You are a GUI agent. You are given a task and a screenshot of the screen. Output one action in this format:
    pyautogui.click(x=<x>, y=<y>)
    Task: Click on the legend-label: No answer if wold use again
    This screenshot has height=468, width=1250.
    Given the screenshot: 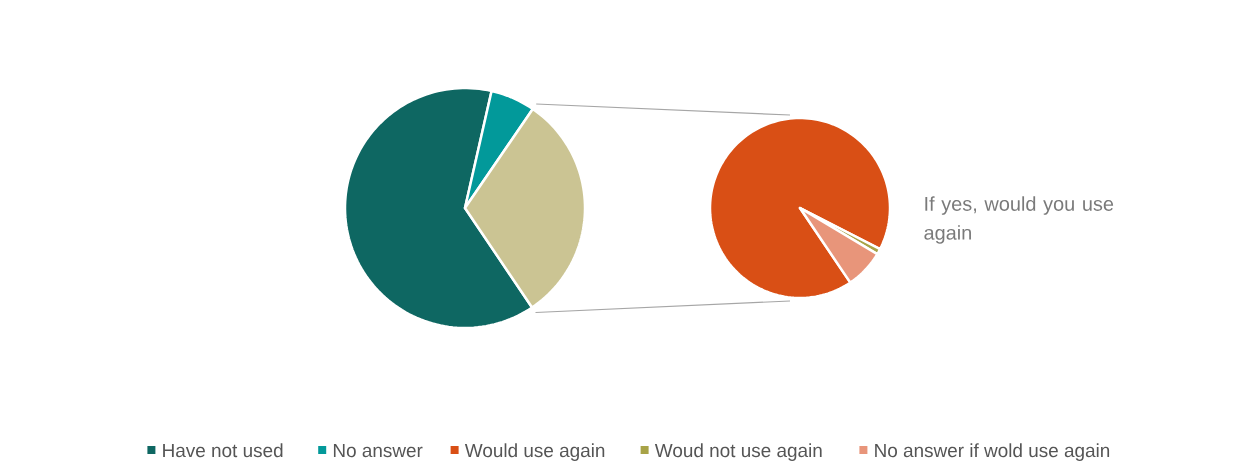 What is the action you would take?
    pyautogui.click(x=992, y=452)
    